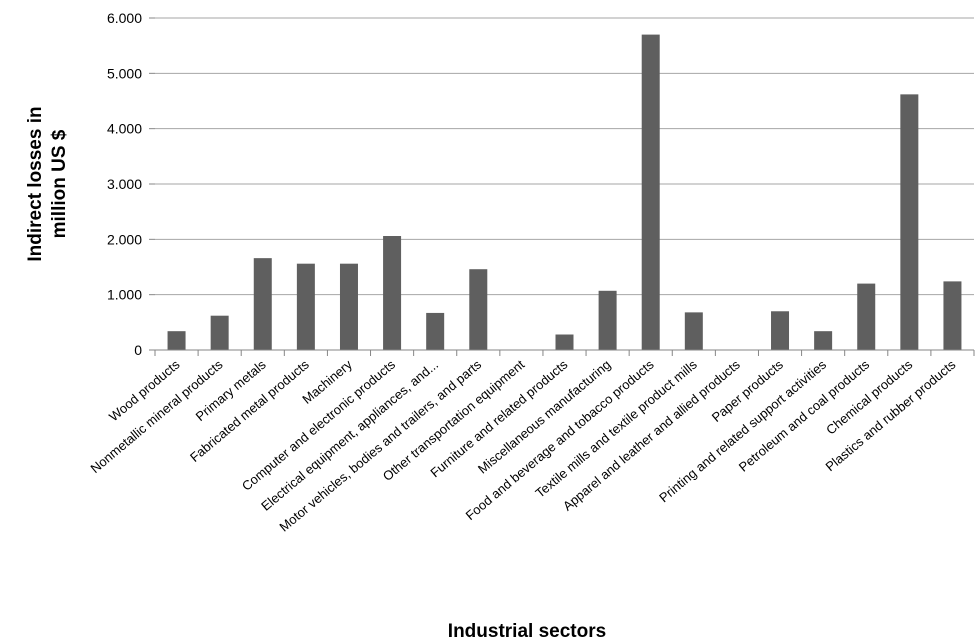  Describe the element at coordinates (124, 295) in the screenshot. I see `y-tick-label: 1.000` at that location.